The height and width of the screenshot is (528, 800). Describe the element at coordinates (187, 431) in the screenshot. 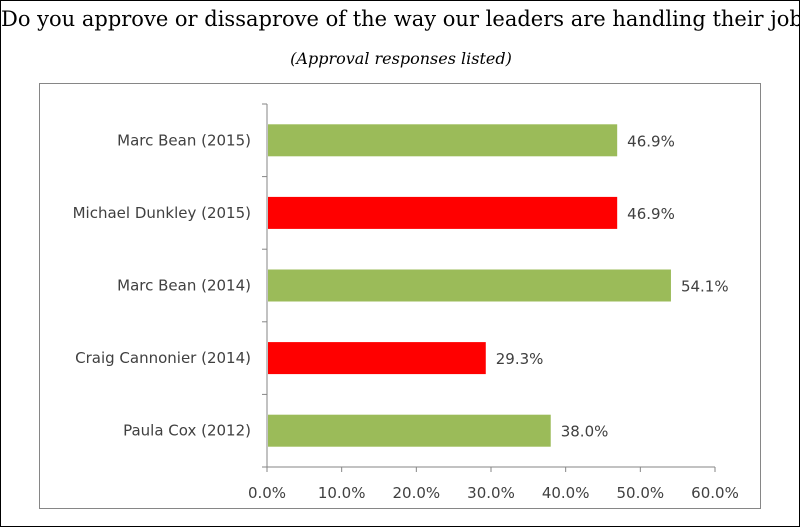

I see `category-label: Paula Cox (2012)` at that location.